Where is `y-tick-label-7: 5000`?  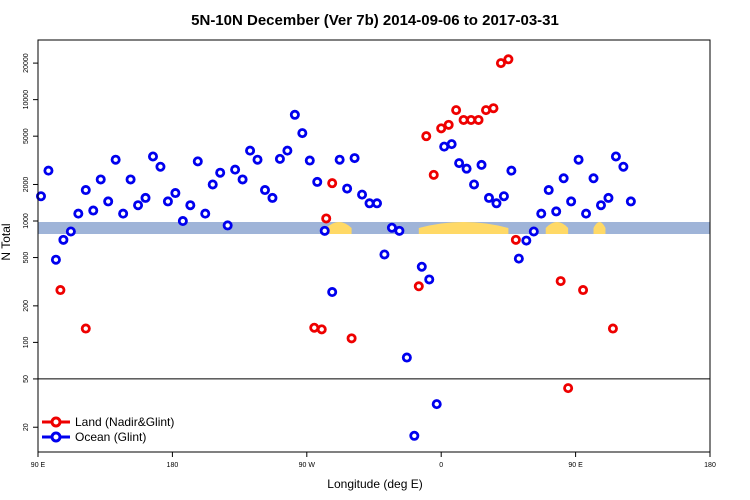 y-tick-label-7: 5000 is located at coordinates (26, 136).